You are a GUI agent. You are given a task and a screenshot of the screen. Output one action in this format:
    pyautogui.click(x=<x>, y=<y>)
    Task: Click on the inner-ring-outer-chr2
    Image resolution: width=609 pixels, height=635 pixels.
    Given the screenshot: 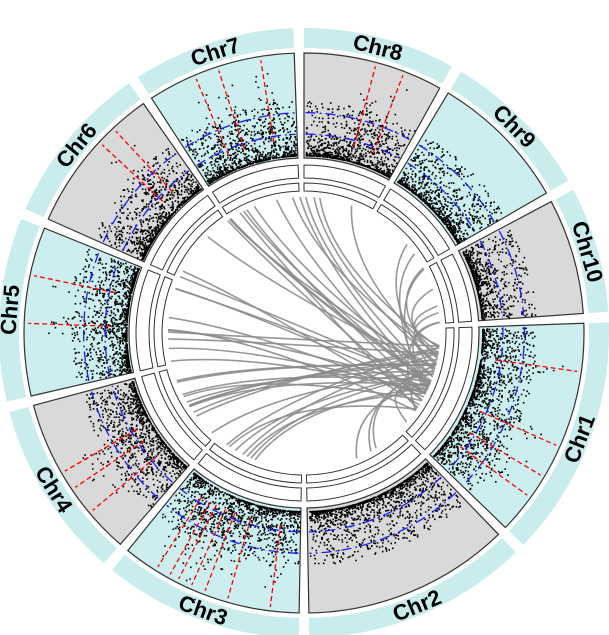 What is the action you would take?
    pyautogui.click(x=364, y=472)
    